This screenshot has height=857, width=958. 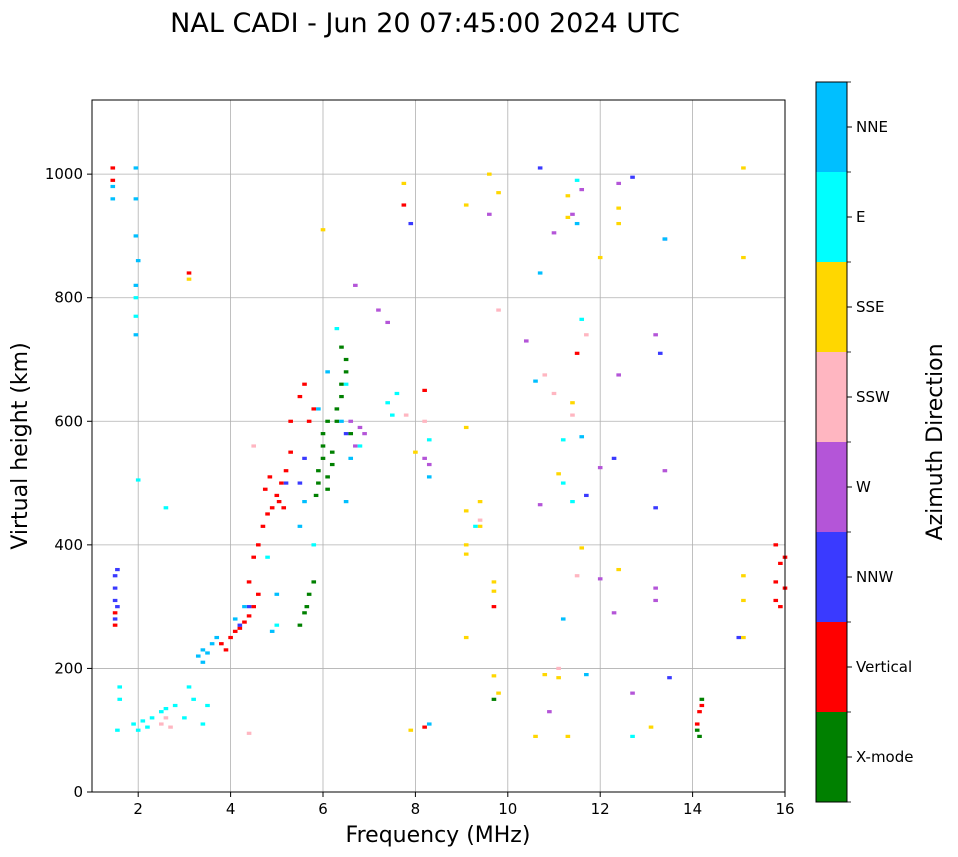 I want to click on y-tick-label: 800, so click(x=68, y=298).